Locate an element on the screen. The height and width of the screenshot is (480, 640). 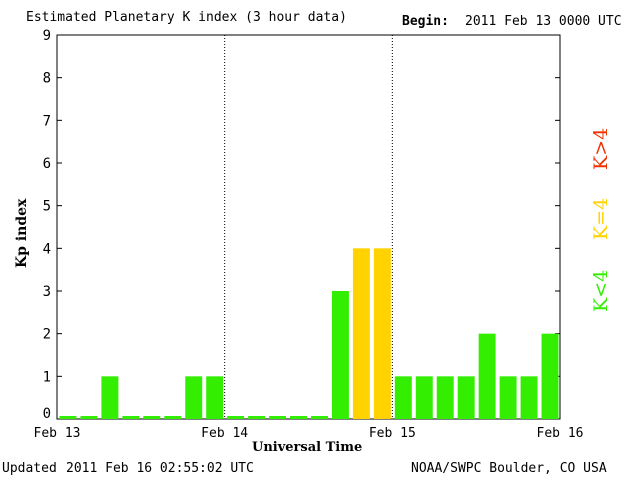
x-axis-label: Universal Time is located at coordinates (307, 447).